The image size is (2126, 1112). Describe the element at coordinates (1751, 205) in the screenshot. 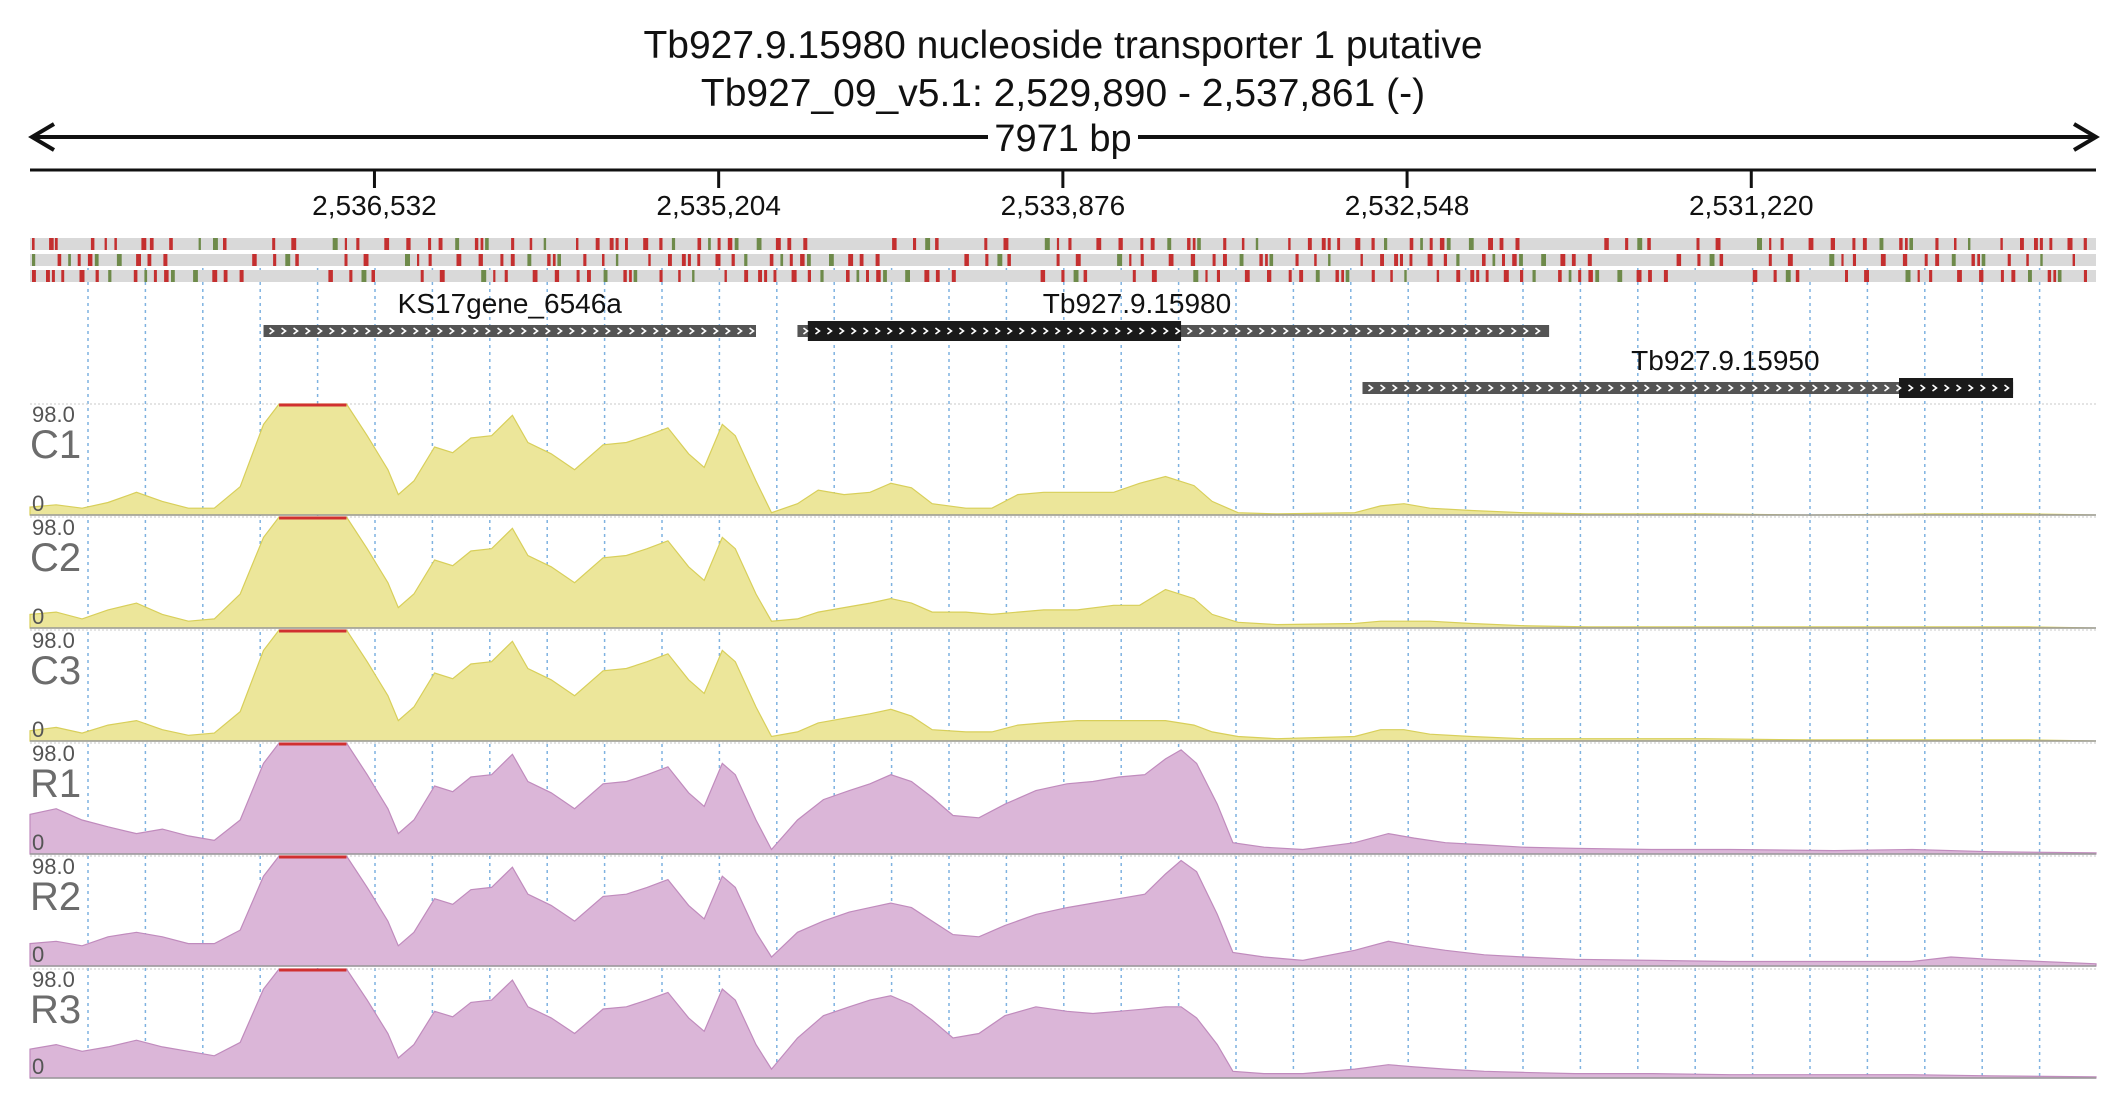

I see `ruler-tick-label: 2,531,220` at that location.